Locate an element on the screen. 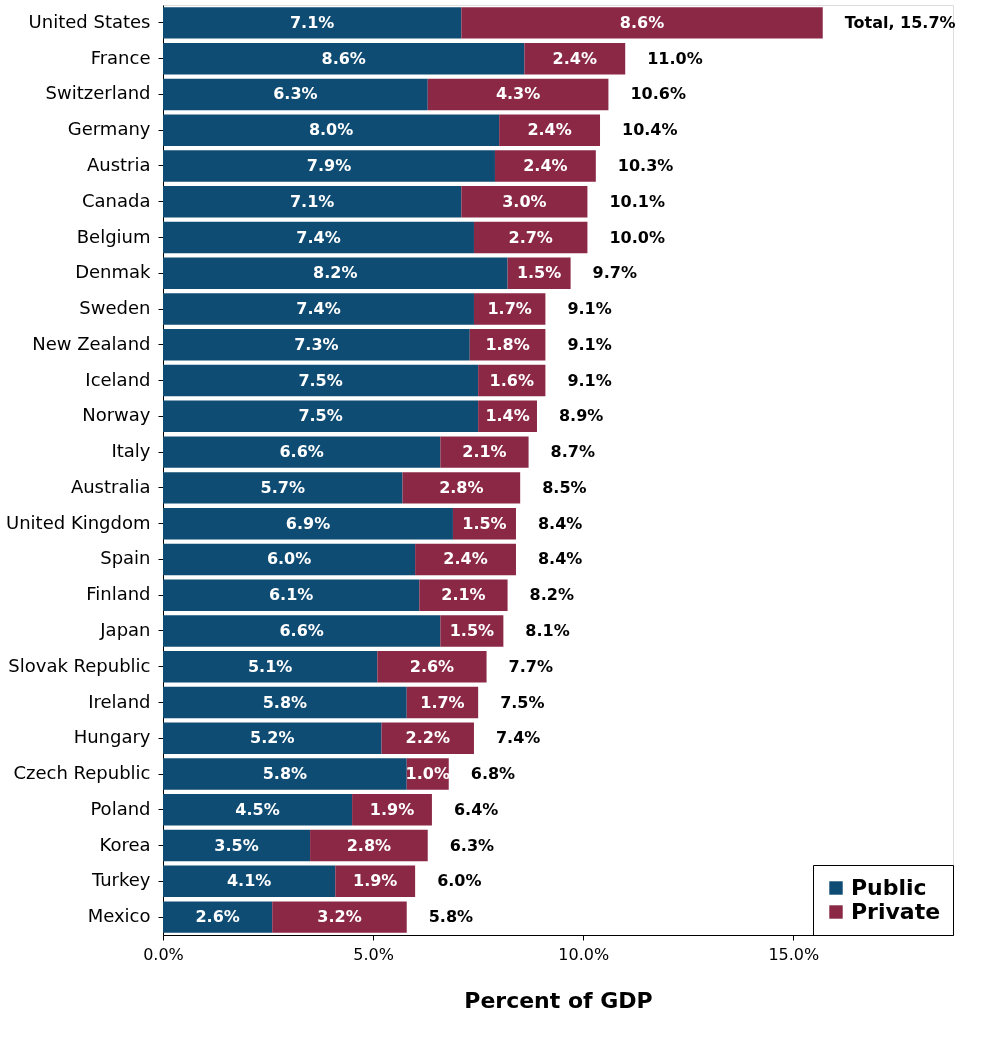 This screenshot has height=1040, width=982. data-label: 6.9% is located at coordinates (308, 523).